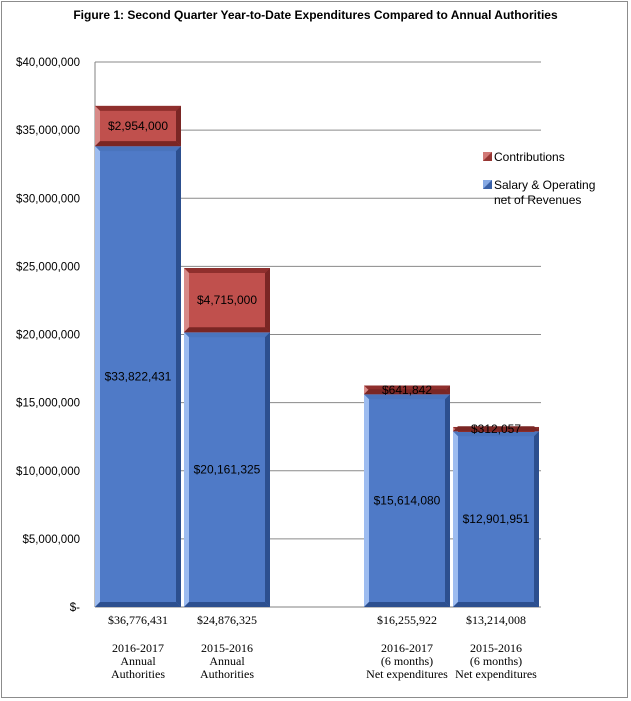  I want to click on bar-salary-2-face, so click(407, 500).